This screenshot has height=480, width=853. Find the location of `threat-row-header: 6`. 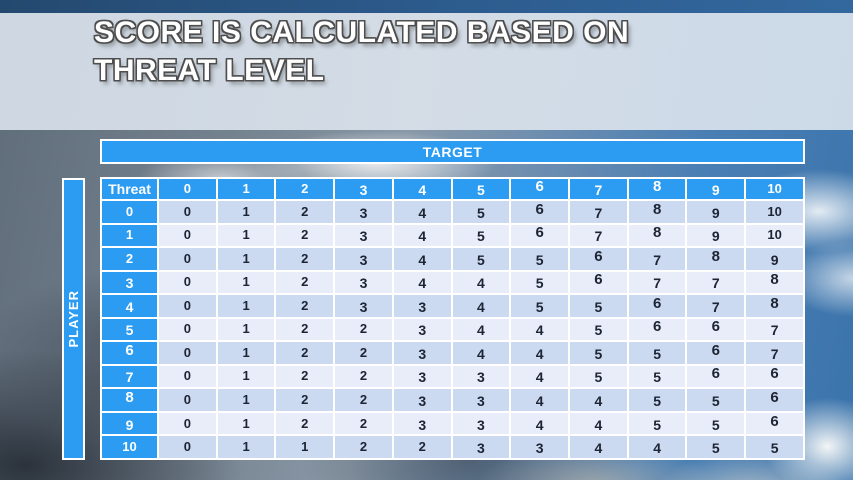

threat-row-header: 6 is located at coordinates (129, 353).